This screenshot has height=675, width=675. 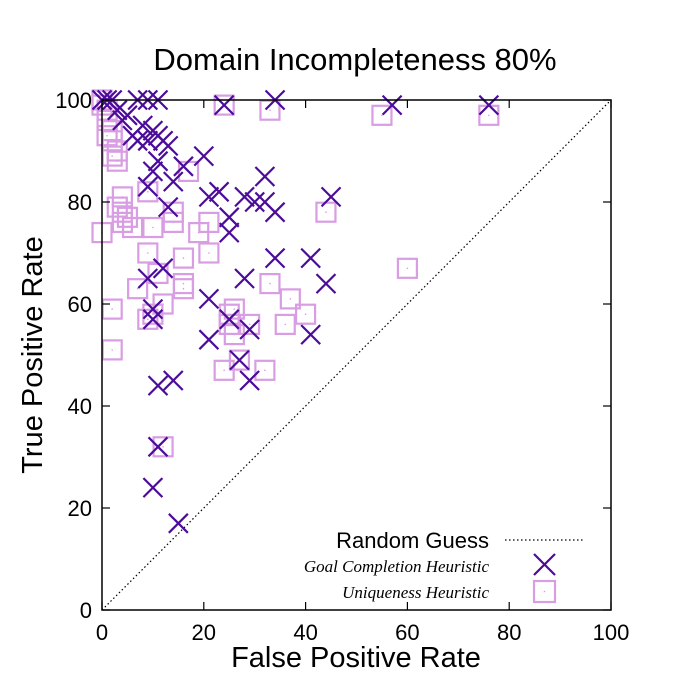 I want to click on x-tick-label: 80, so click(x=509, y=632).